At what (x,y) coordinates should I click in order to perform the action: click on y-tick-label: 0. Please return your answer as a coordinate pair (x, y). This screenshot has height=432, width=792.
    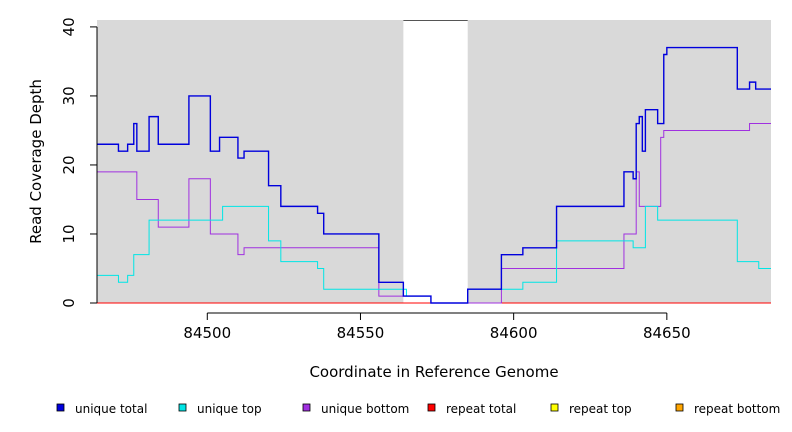
    Looking at the image, I should click on (69, 303).